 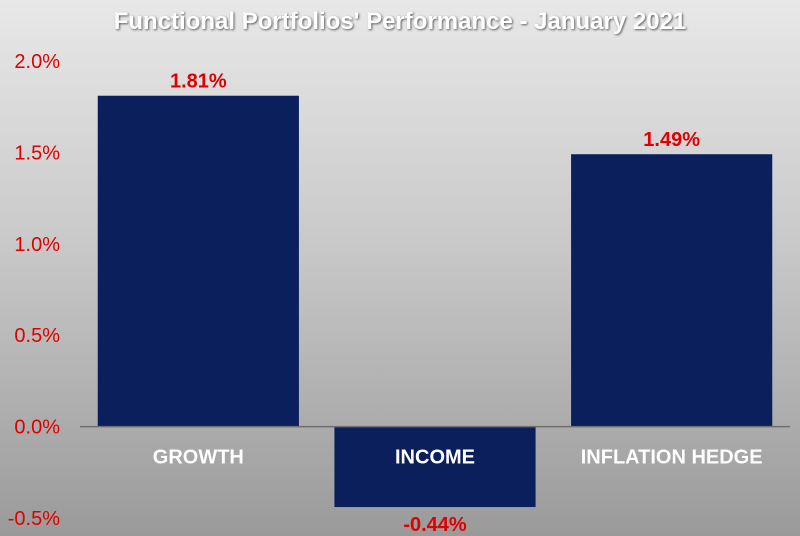 What do you see at coordinates (672, 458) in the screenshot?
I see `category-label: INFLATION HEDGE` at bounding box center [672, 458].